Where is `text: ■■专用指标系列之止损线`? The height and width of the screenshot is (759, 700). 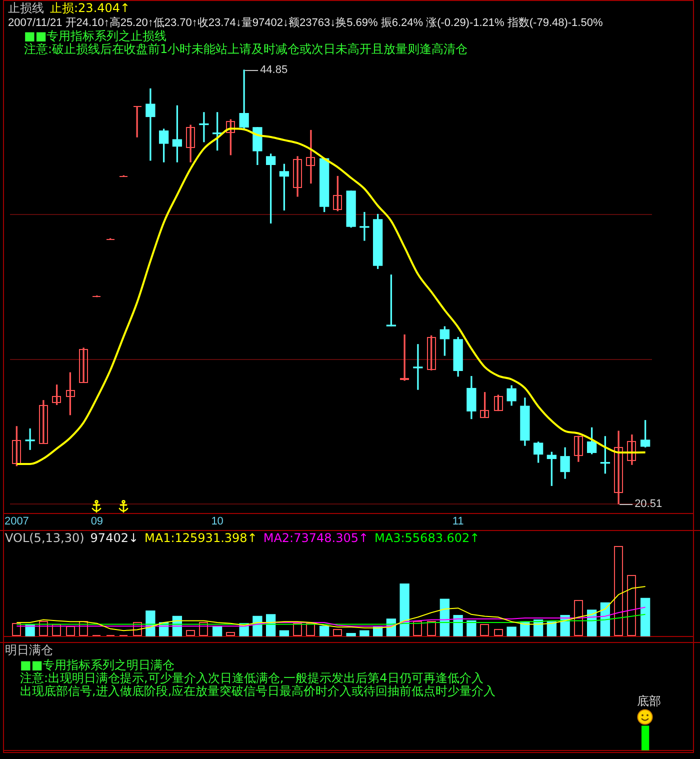 text: ■■专用指标系列之止损线 is located at coordinates (95, 36).